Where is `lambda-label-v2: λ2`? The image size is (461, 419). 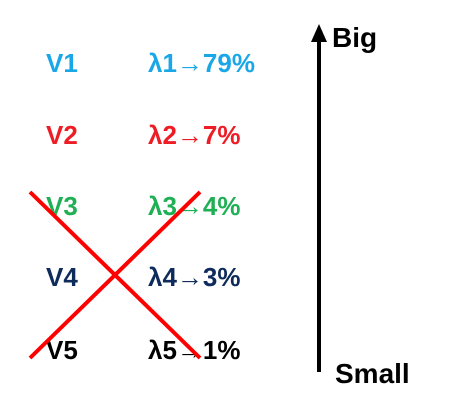 lambda-label-v2: λ2 is located at coordinates (162, 135).